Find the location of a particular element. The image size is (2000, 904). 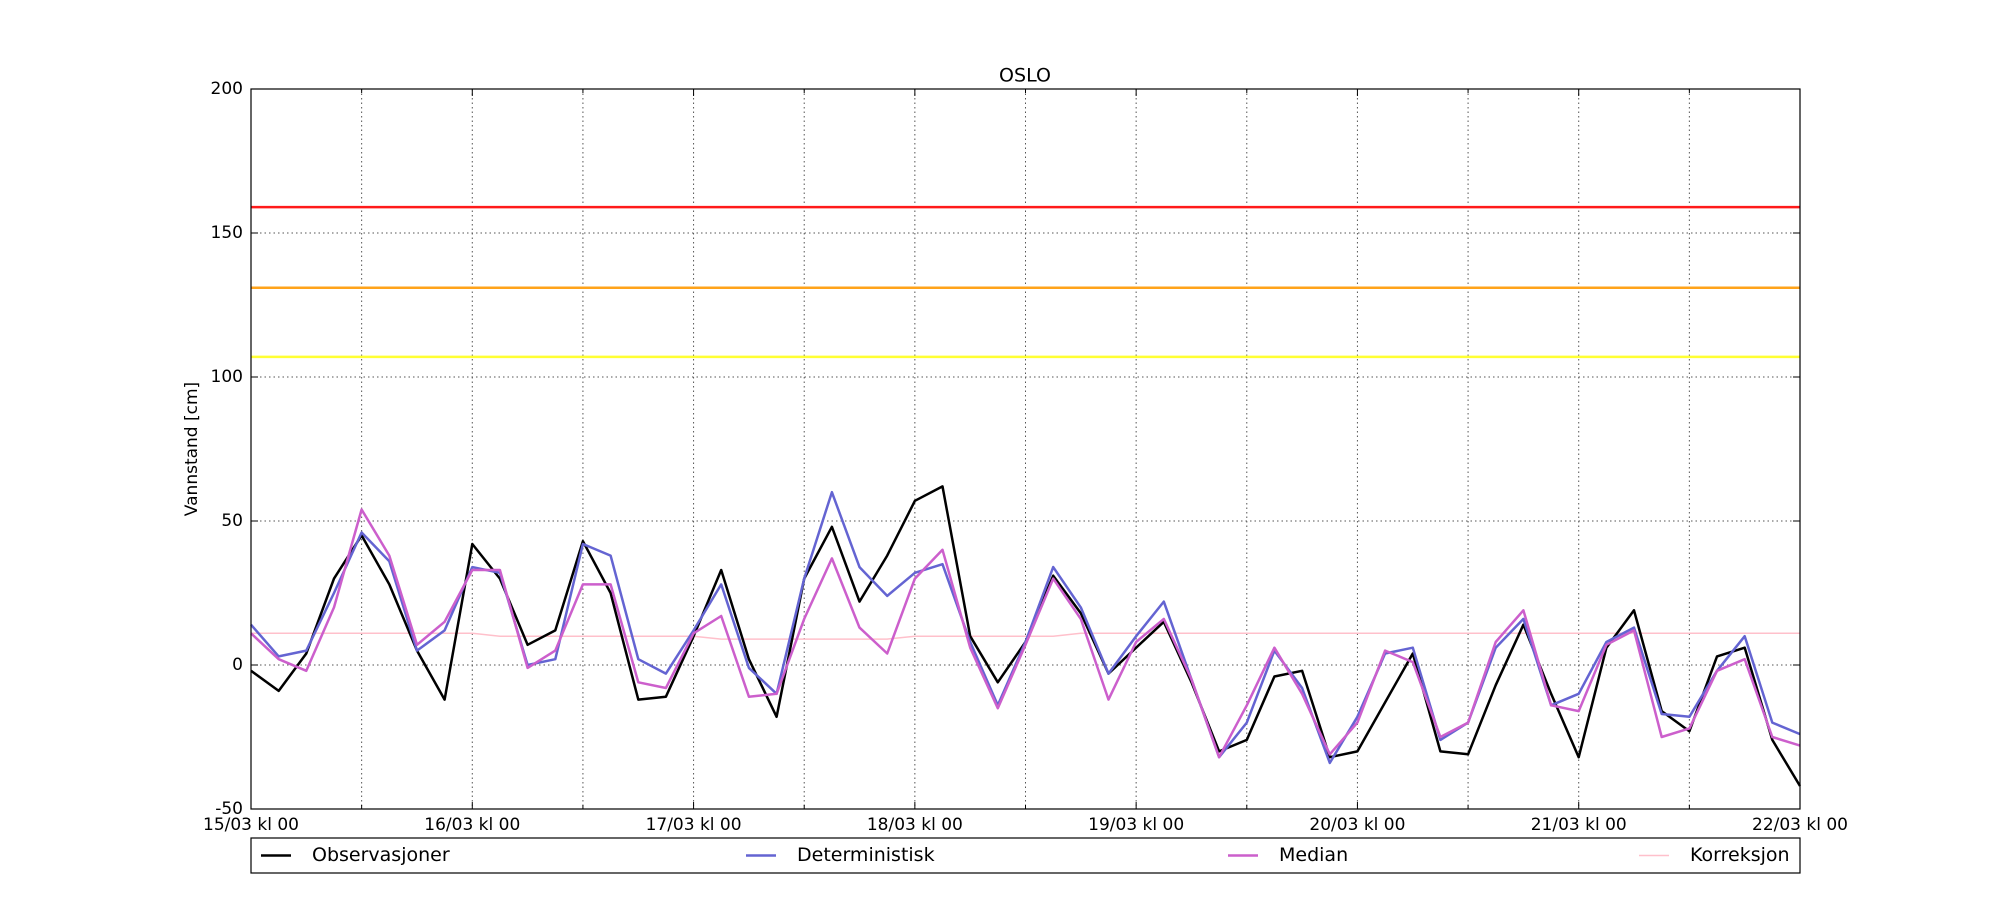

y-tick-label: 200 is located at coordinates (227, 89).